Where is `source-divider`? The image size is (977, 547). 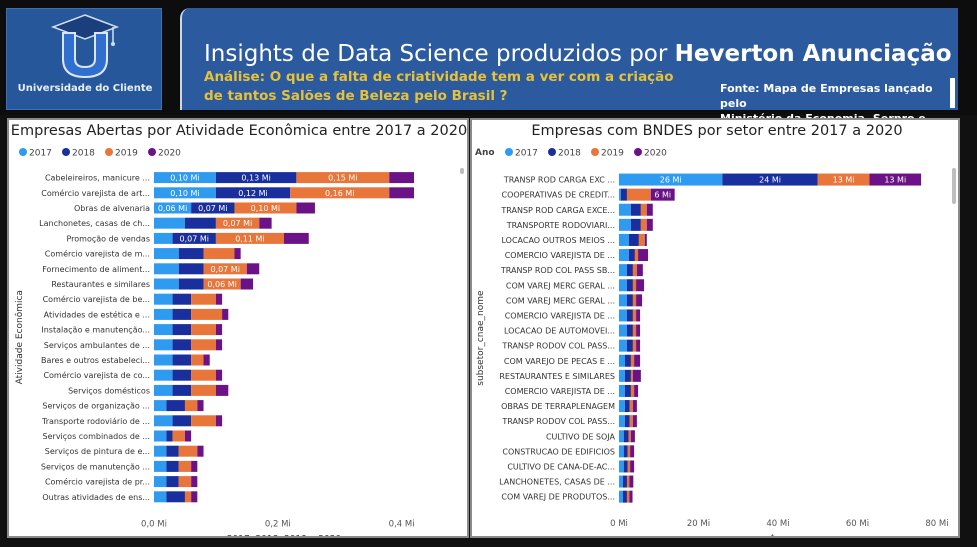 source-divider is located at coordinates (952, 93).